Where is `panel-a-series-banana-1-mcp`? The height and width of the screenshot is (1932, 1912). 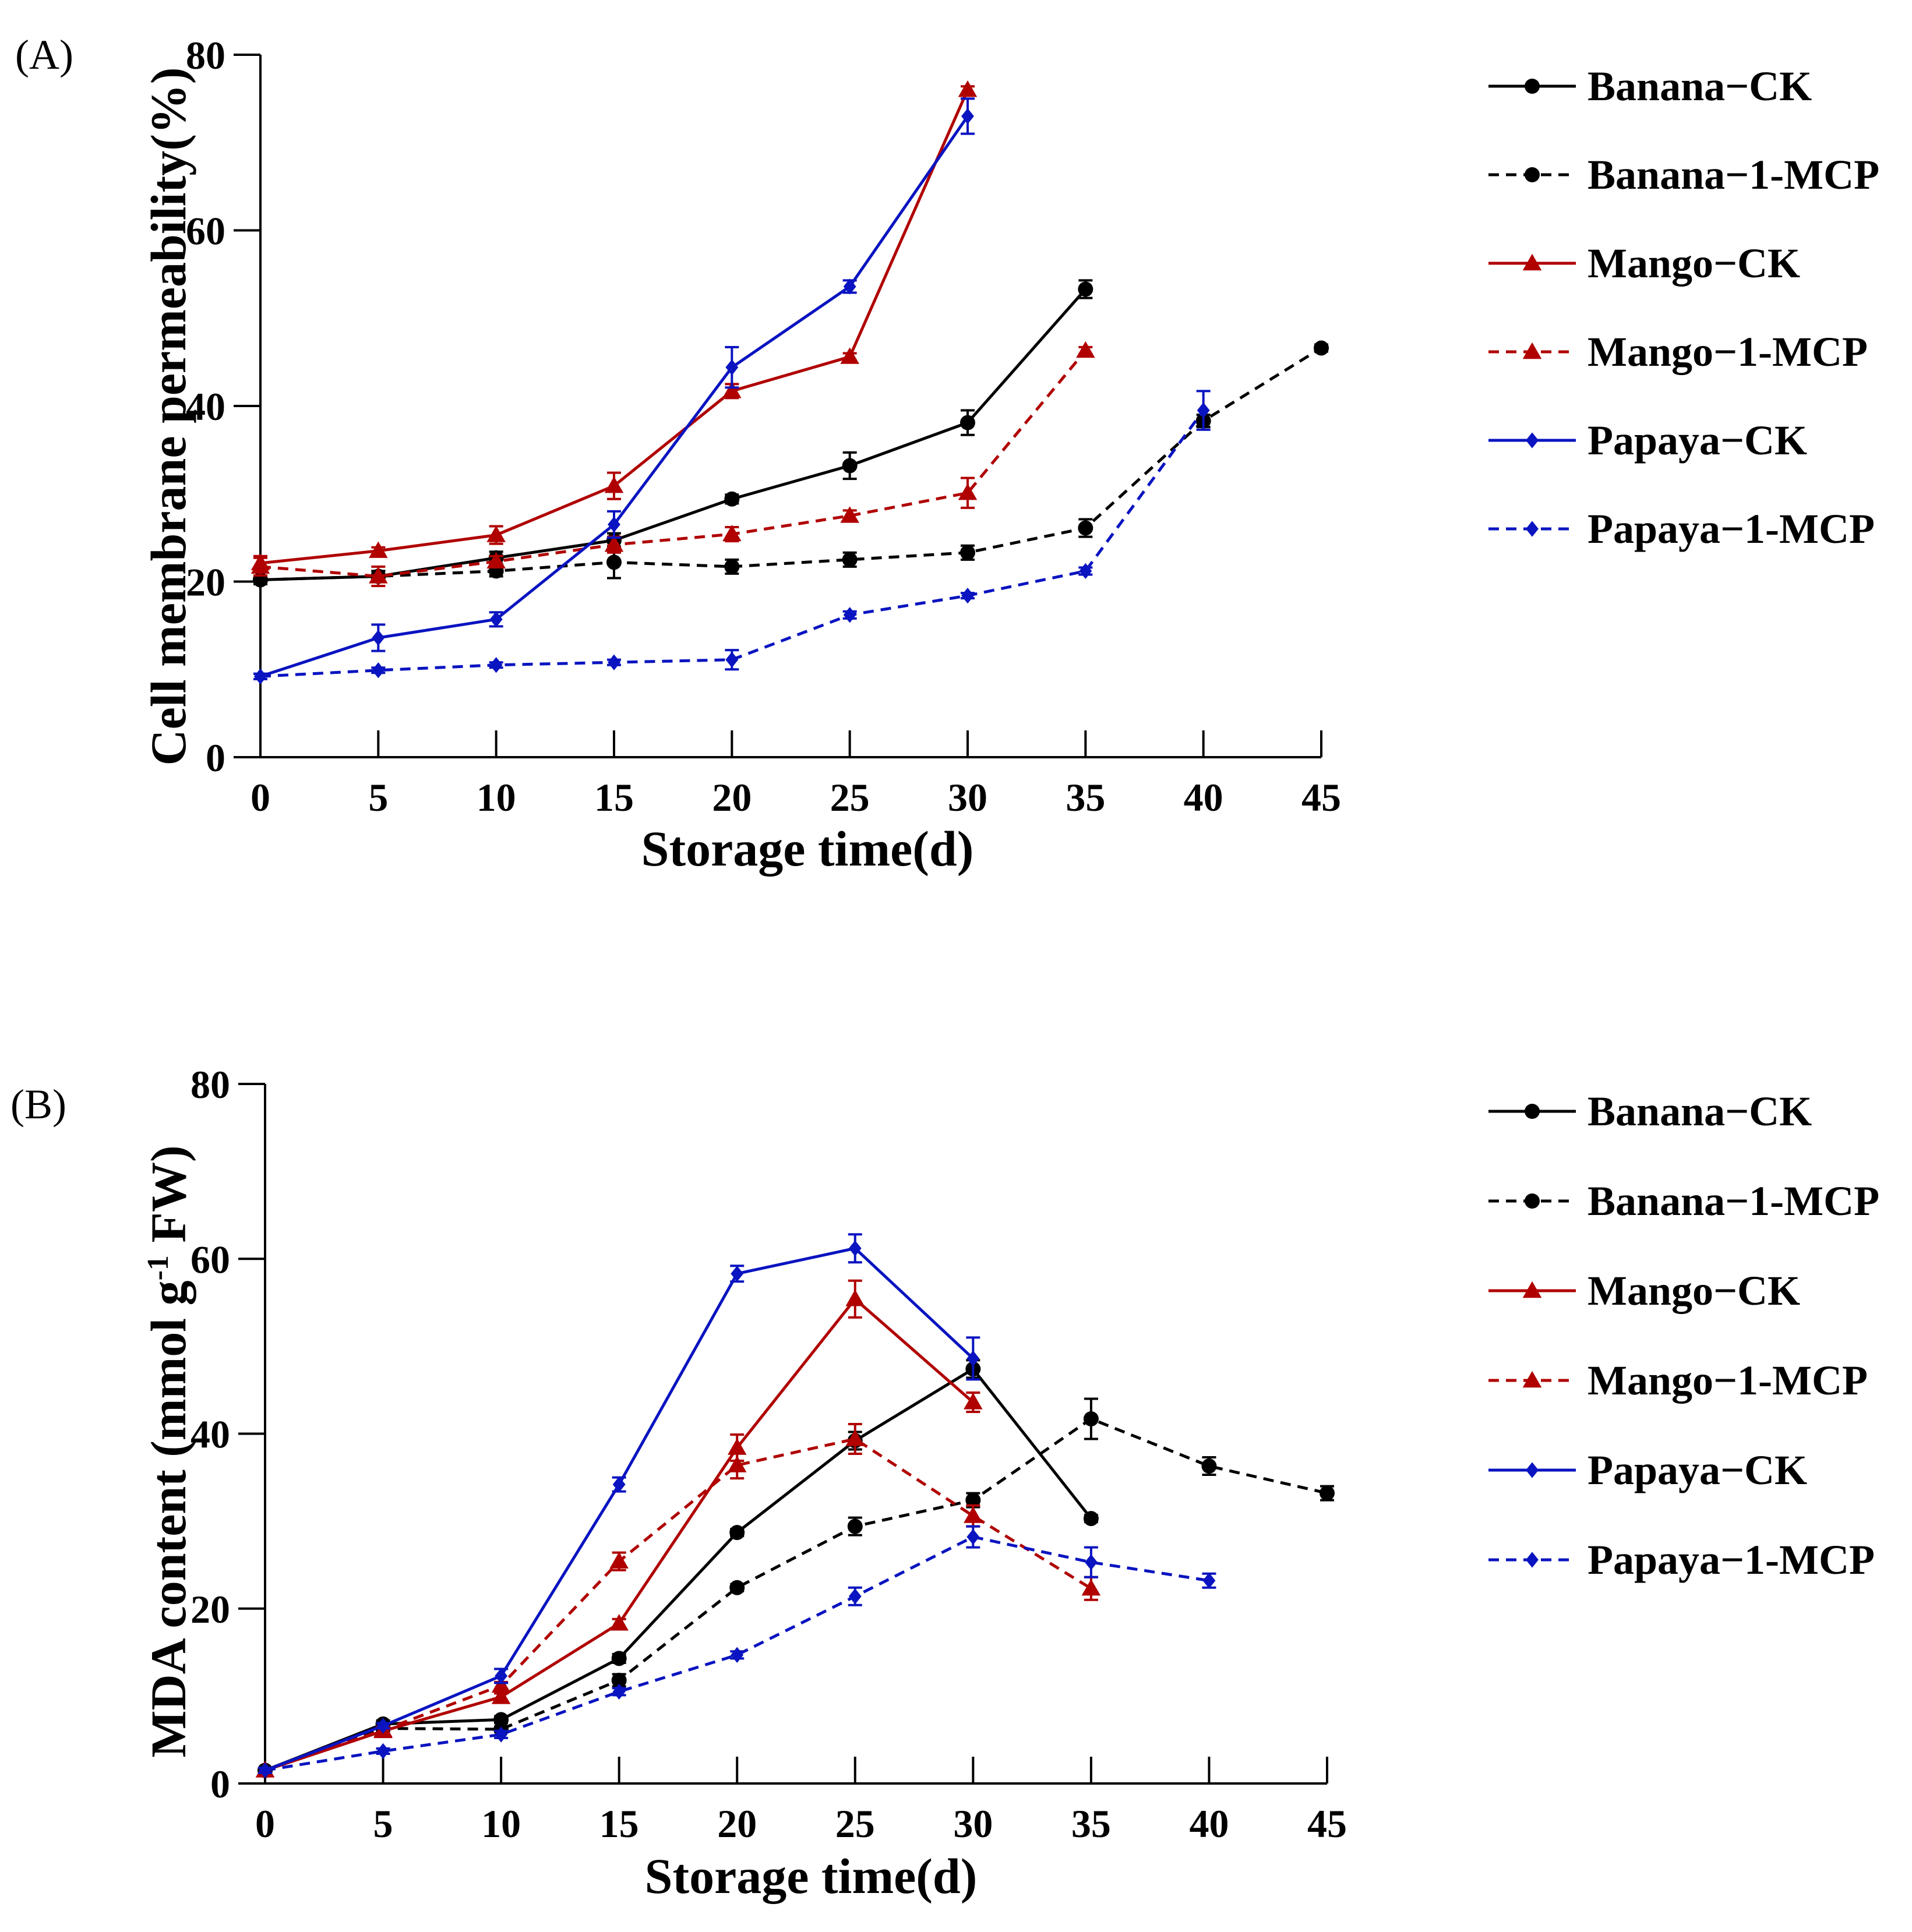
panel-a-series-banana-1-mcp is located at coordinates (791, 464).